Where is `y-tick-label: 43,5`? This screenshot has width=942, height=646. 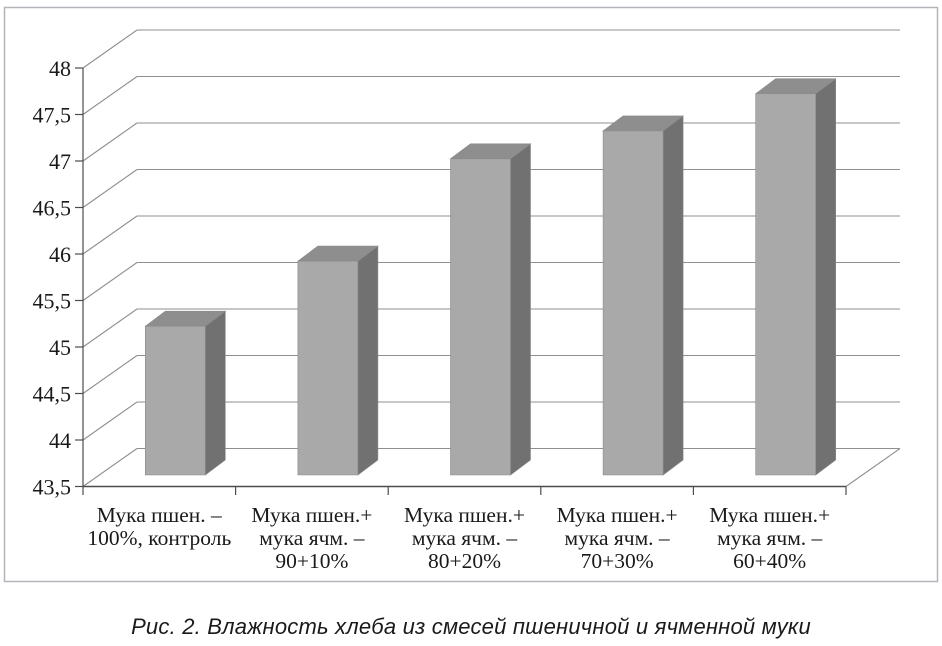
y-tick-label: 43,5 is located at coordinates (52, 487).